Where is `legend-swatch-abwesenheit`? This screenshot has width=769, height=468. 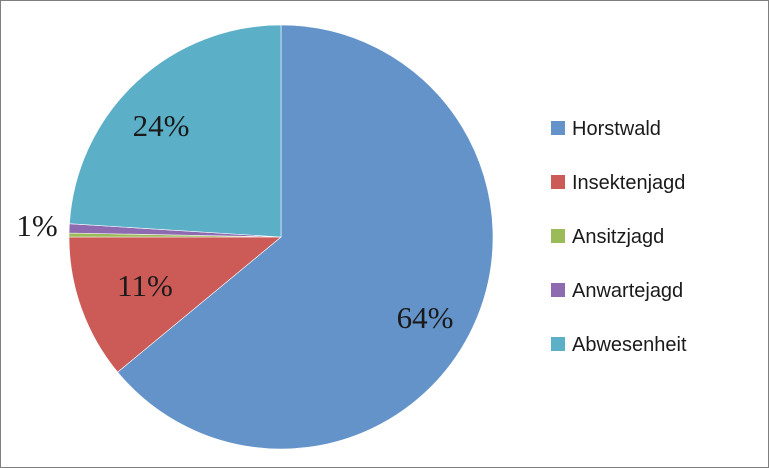
legend-swatch-abwesenheit is located at coordinates (558, 344).